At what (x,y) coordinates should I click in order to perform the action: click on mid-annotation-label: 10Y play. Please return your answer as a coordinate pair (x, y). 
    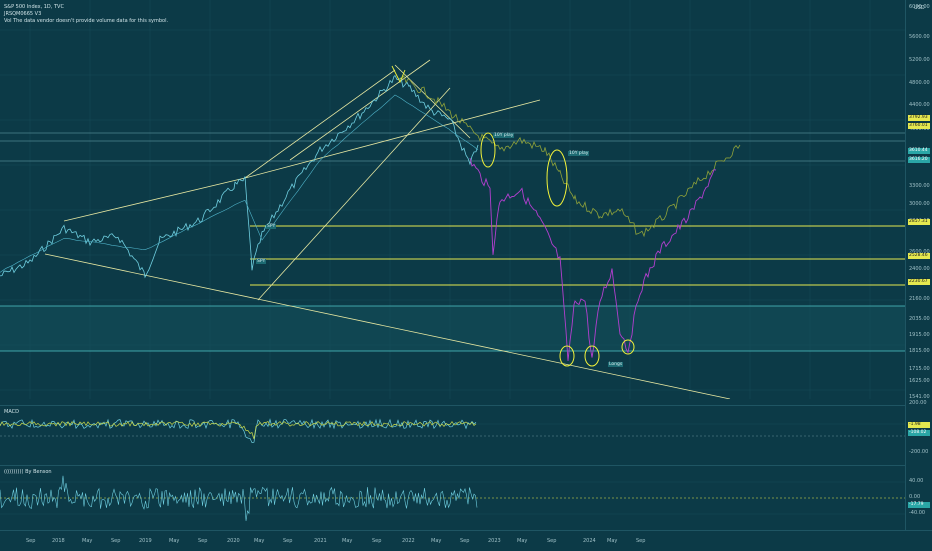
    Looking at the image, I should click on (504, 135).